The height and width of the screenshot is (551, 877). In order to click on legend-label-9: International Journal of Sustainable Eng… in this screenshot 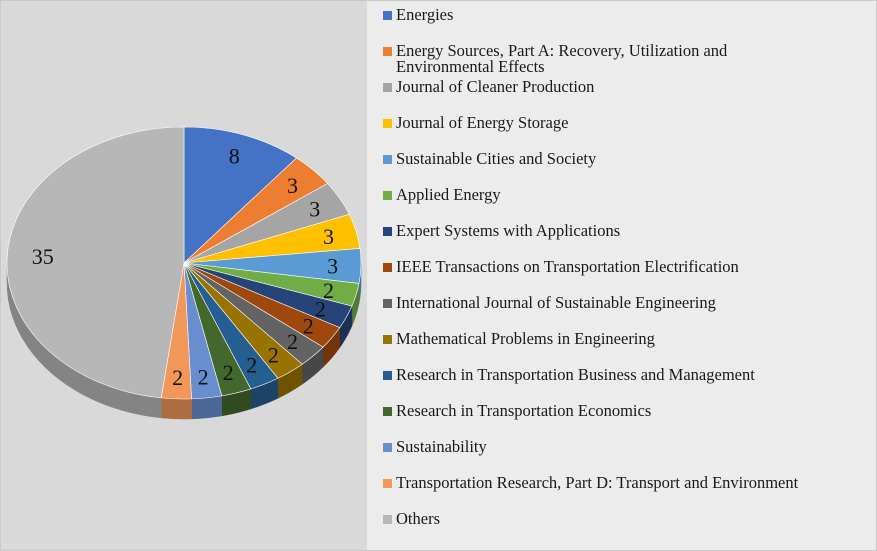, I will do `click(556, 302)`.